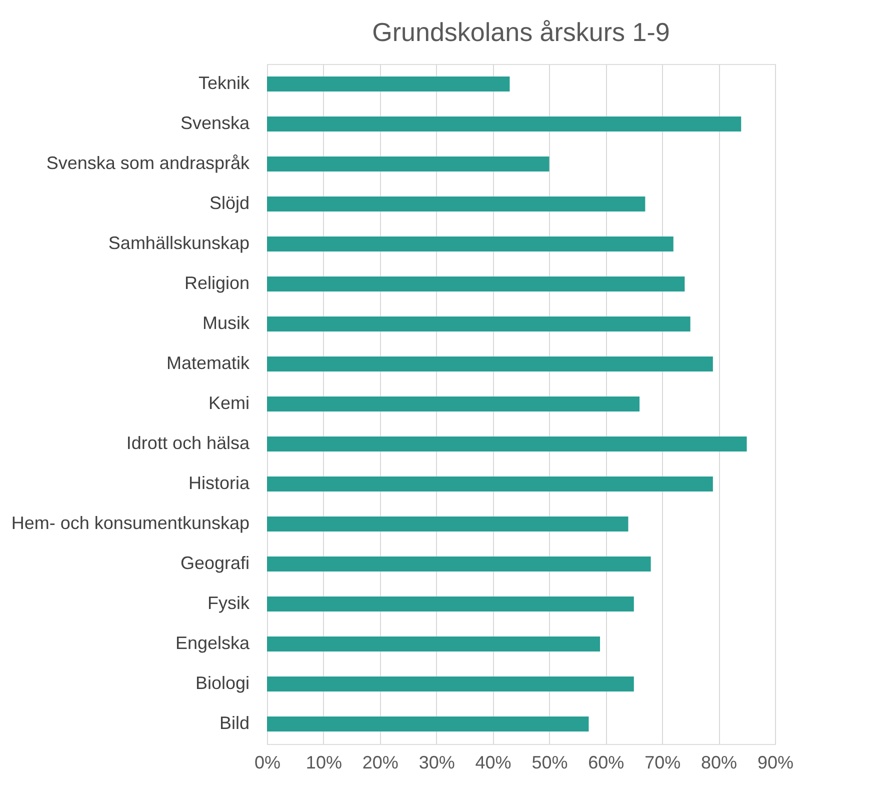 This screenshot has height=810, width=874. What do you see at coordinates (215, 123) in the screenshot?
I see `y-tick-label: Svenska` at bounding box center [215, 123].